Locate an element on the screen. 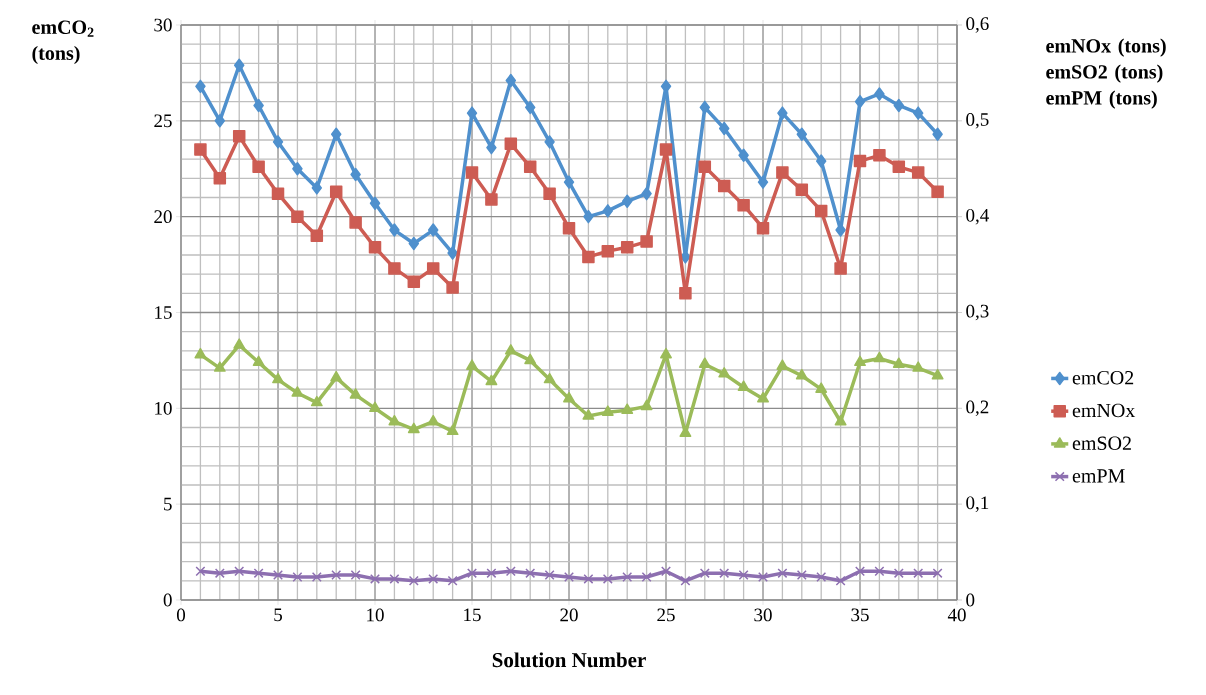 This screenshot has height=695, width=1206. y2-axis-title: emNOx (tons) emSO2 (tons) emPM (tons) is located at coordinates (1106, 73).